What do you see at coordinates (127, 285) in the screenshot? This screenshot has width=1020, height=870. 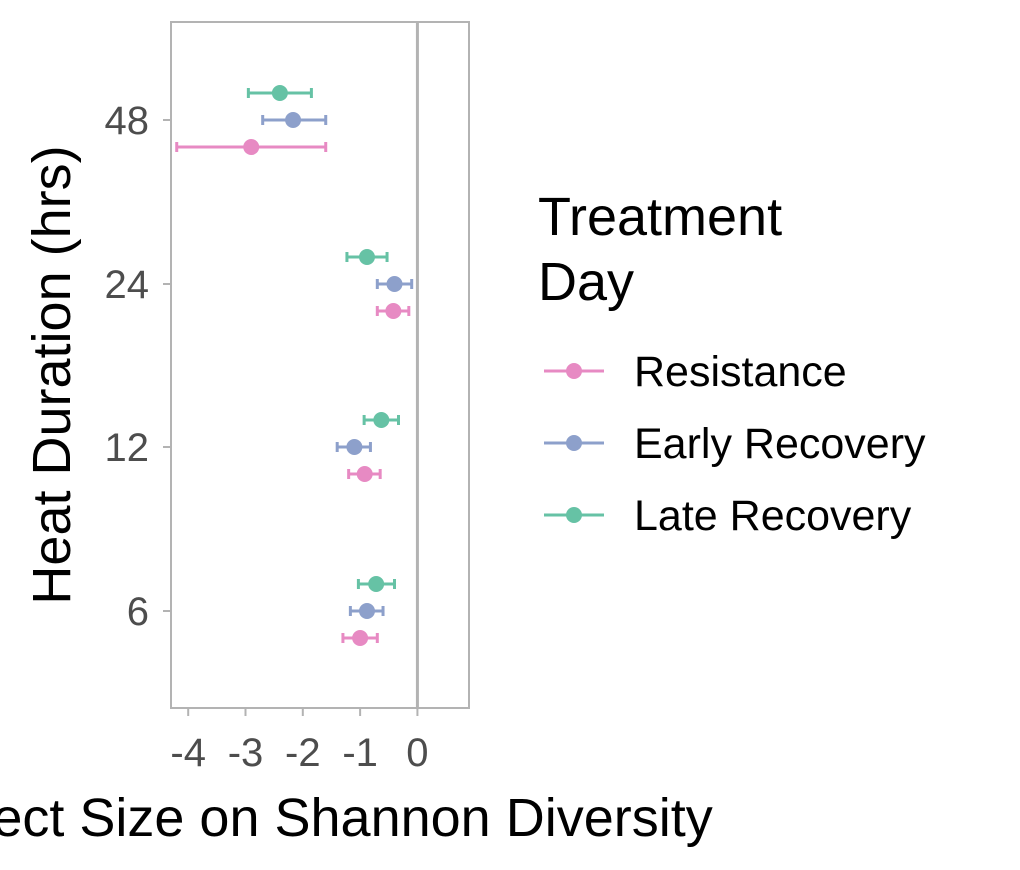 I see `y-tick-label: 24` at bounding box center [127, 285].